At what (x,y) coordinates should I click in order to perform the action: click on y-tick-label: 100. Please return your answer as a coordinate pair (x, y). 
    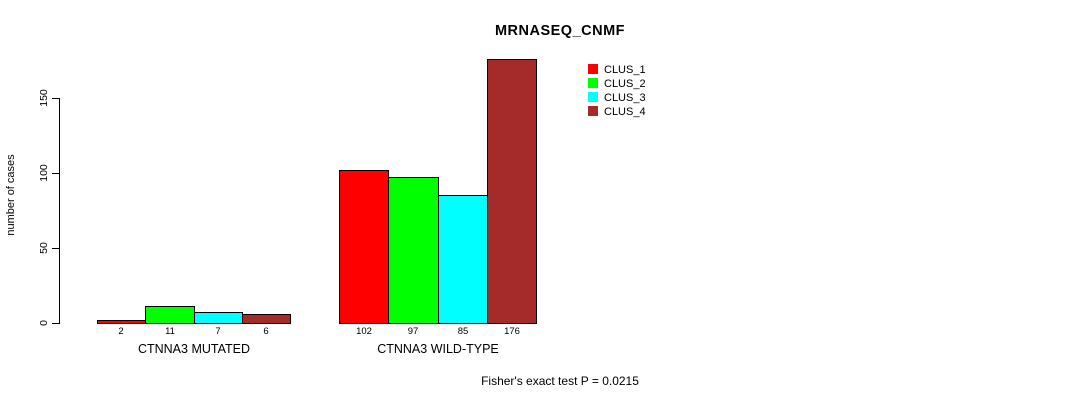
    Looking at the image, I should click on (44, 173).